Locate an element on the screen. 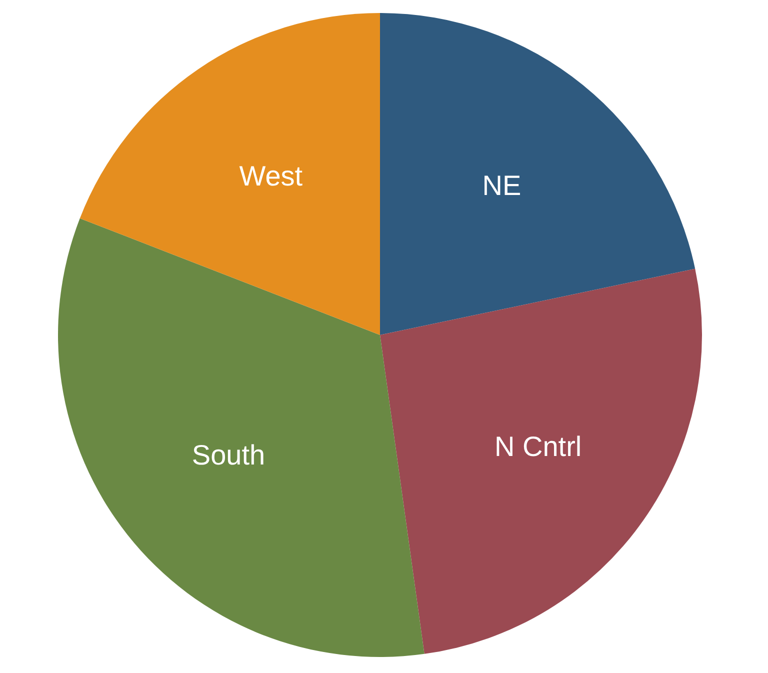 This screenshot has width=768, height=673. slice-label: South is located at coordinates (229, 455).